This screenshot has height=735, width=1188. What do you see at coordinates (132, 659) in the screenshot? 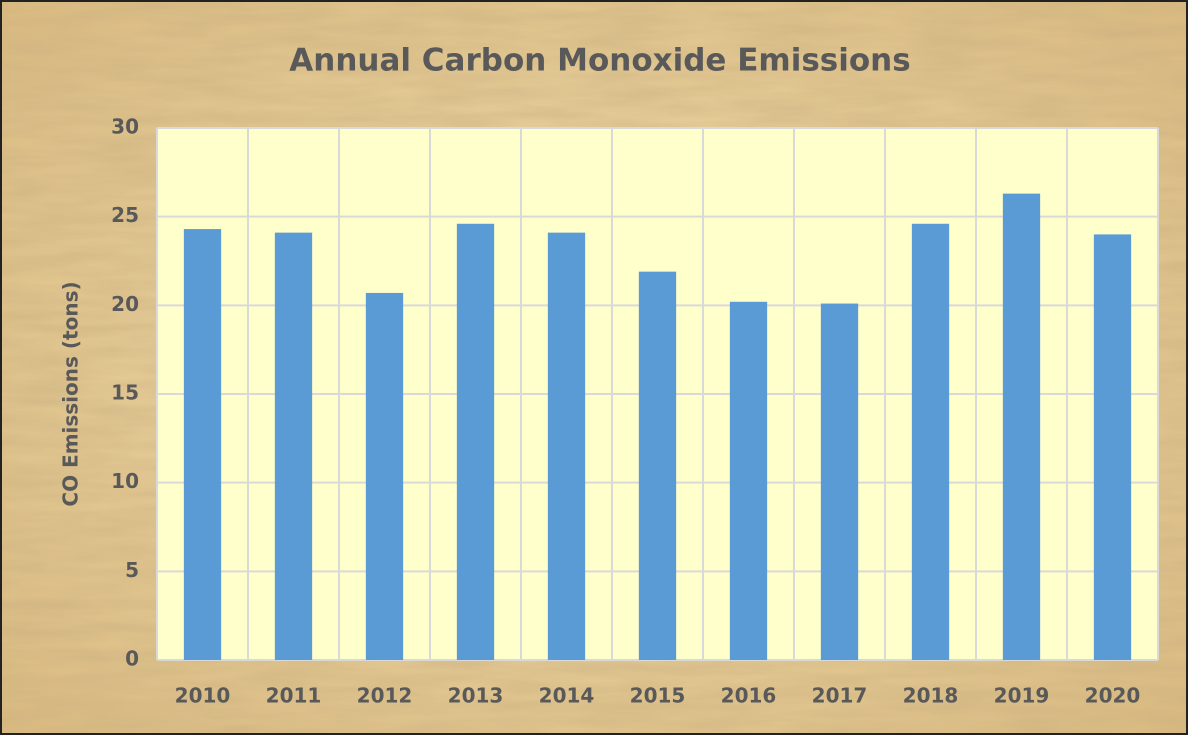
I see `y-tick-label: 0` at bounding box center [132, 659].